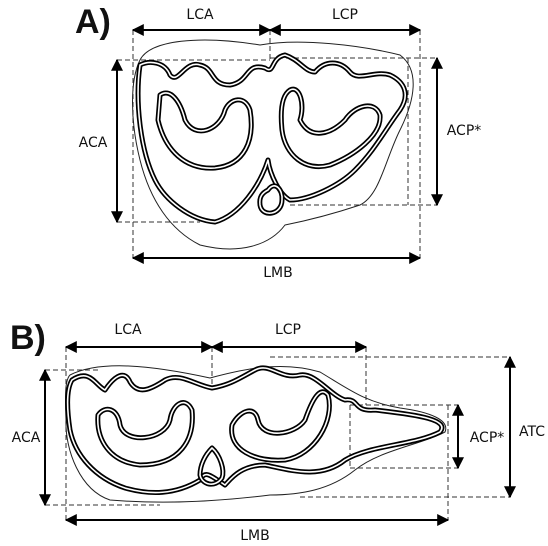  I want to click on panel-label: A), so click(93, 22).